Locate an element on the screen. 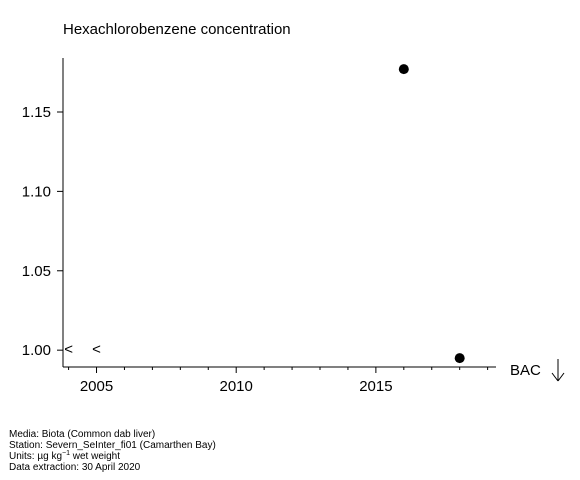 This screenshot has height=480, width=580. bac-label: BAC is located at coordinates (525, 370).